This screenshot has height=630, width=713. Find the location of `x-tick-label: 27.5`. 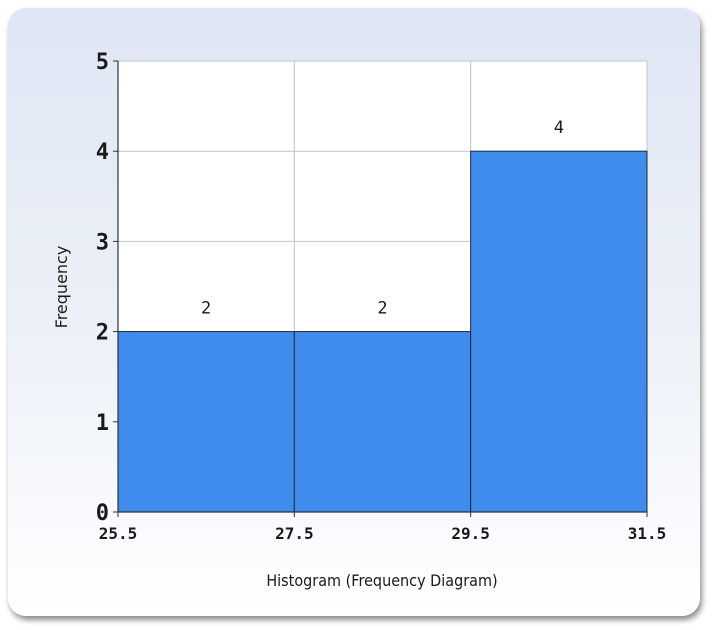

x-tick-label: 27.5 is located at coordinates (294, 533).